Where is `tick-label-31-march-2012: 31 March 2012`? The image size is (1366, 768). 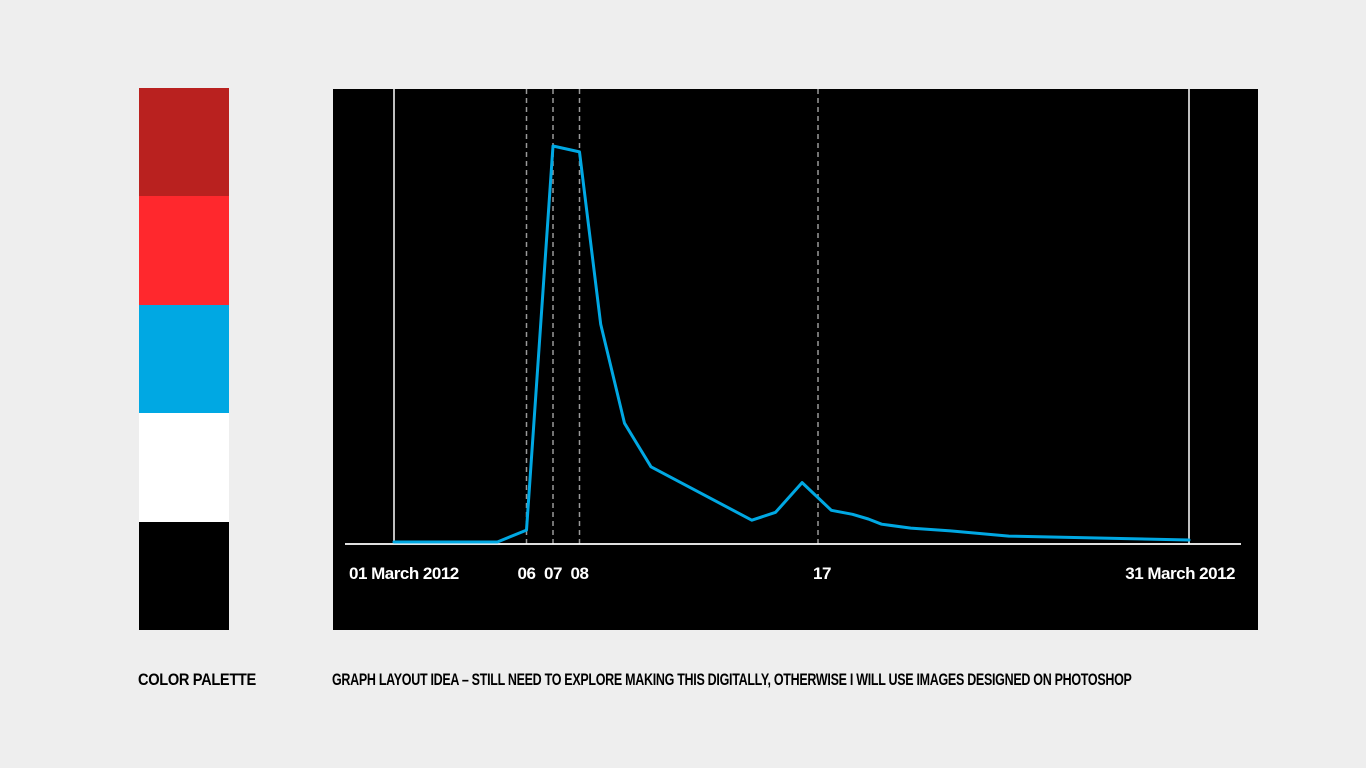 tick-label-31-march-2012: 31 March 2012 is located at coordinates (1180, 573).